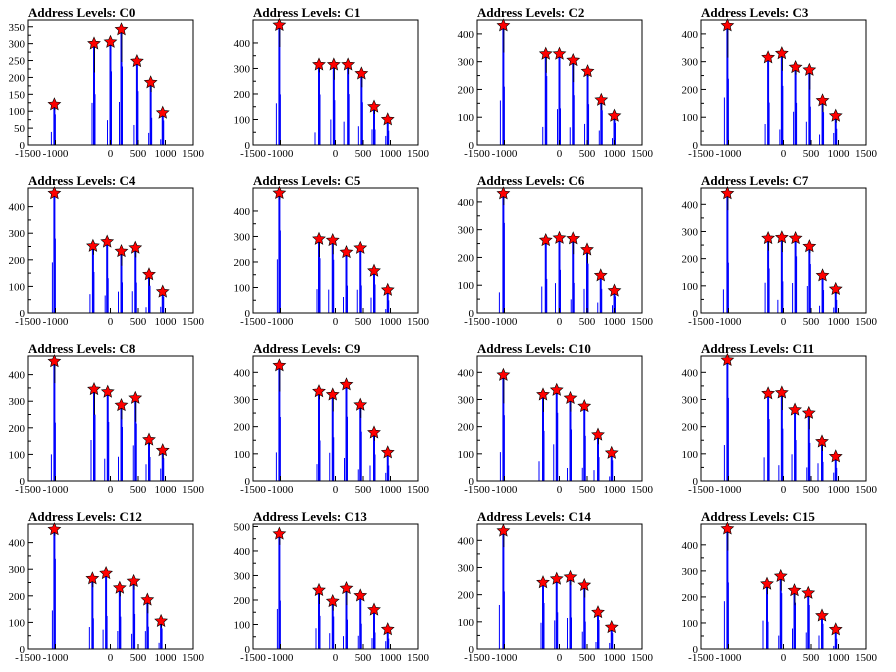  What do you see at coordinates (242, 527) in the screenshot?
I see `y-tick-label: 500` at bounding box center [242, 527].